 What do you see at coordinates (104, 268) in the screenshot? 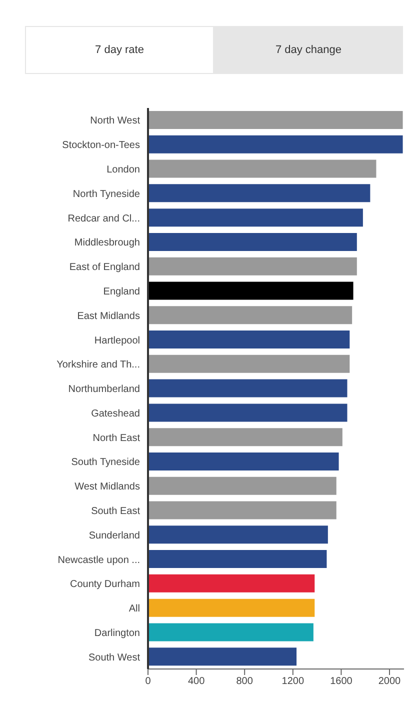
I see `y-tick-label: East of England` at bounding box center [104, 268].